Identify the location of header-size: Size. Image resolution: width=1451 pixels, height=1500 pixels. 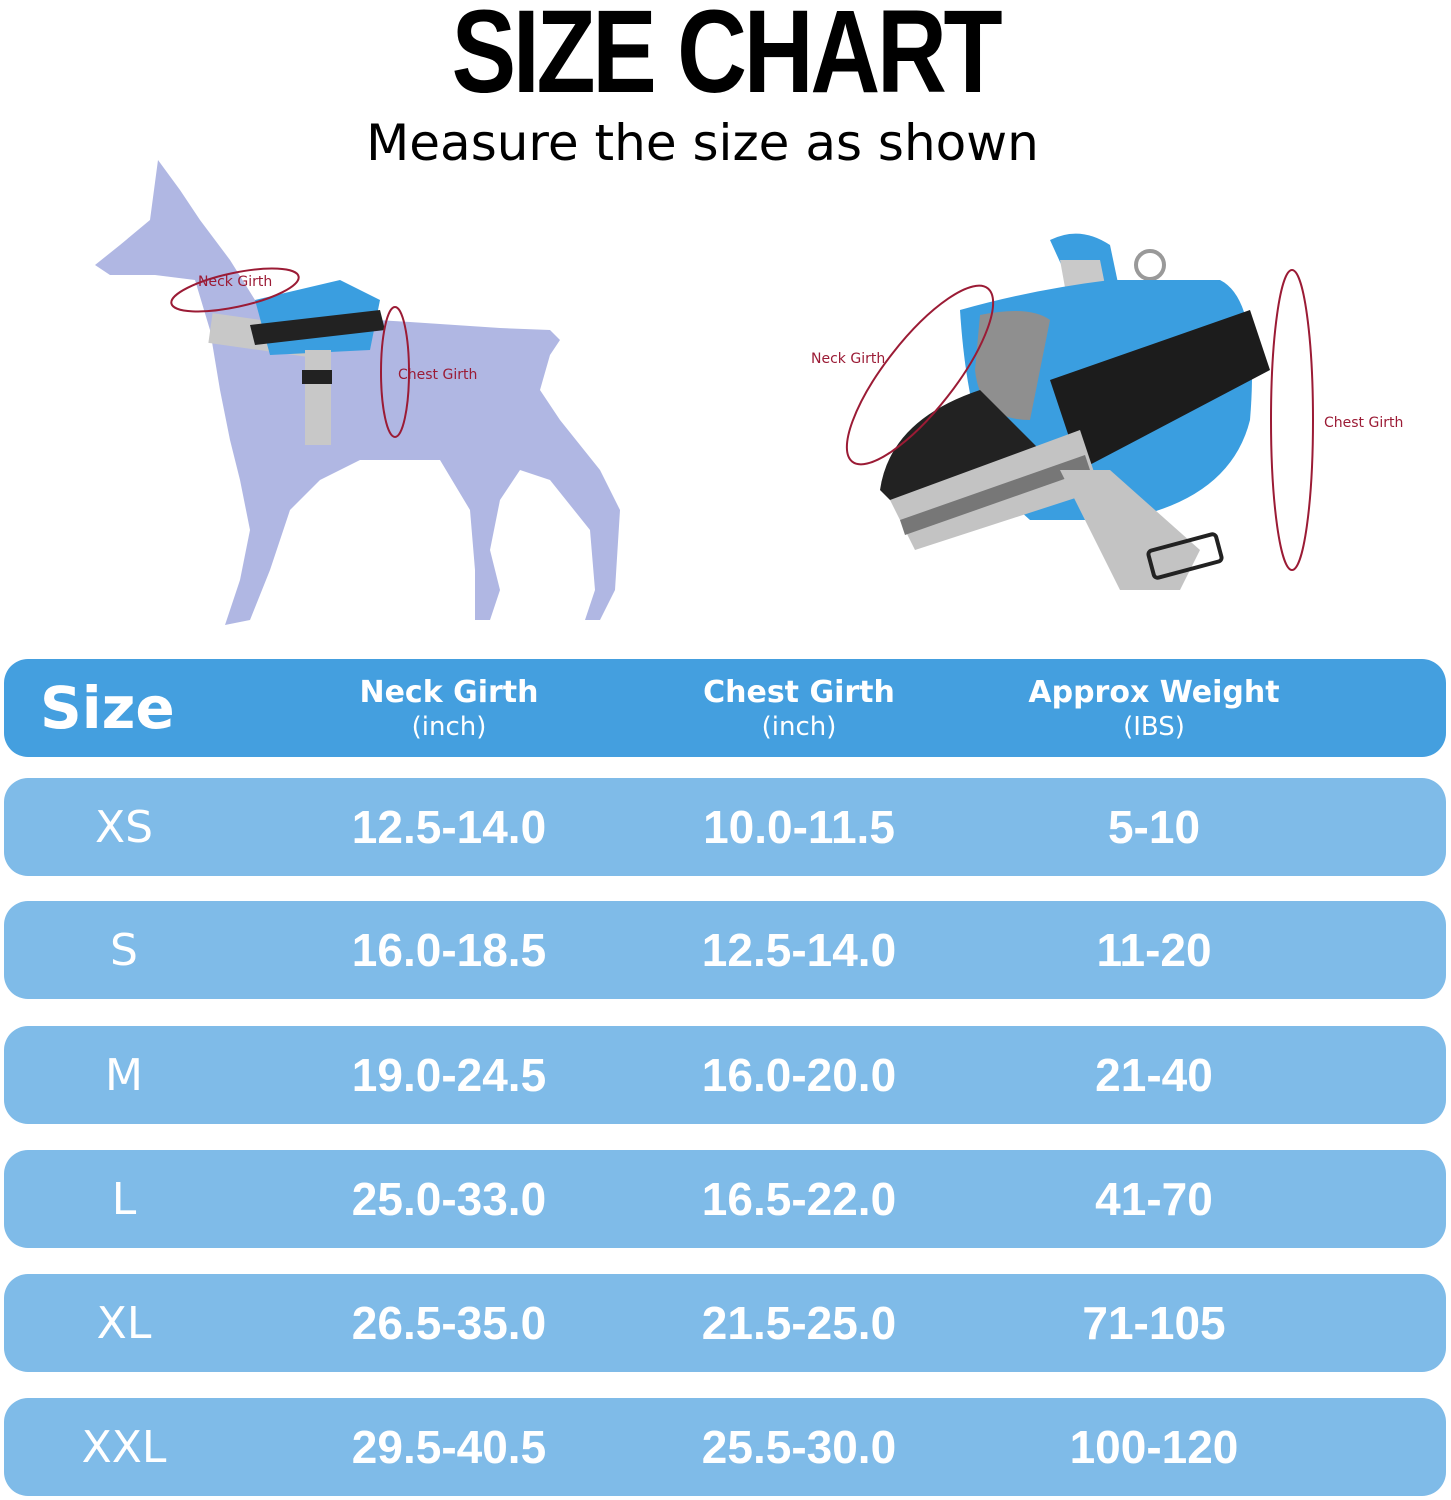
(107, 708).